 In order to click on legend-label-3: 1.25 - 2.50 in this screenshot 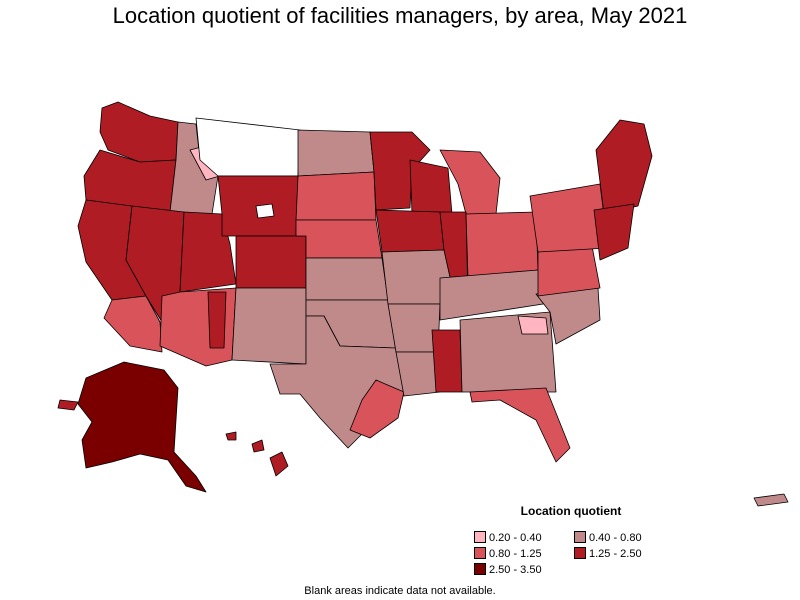, I will do `click(615, 554)`.